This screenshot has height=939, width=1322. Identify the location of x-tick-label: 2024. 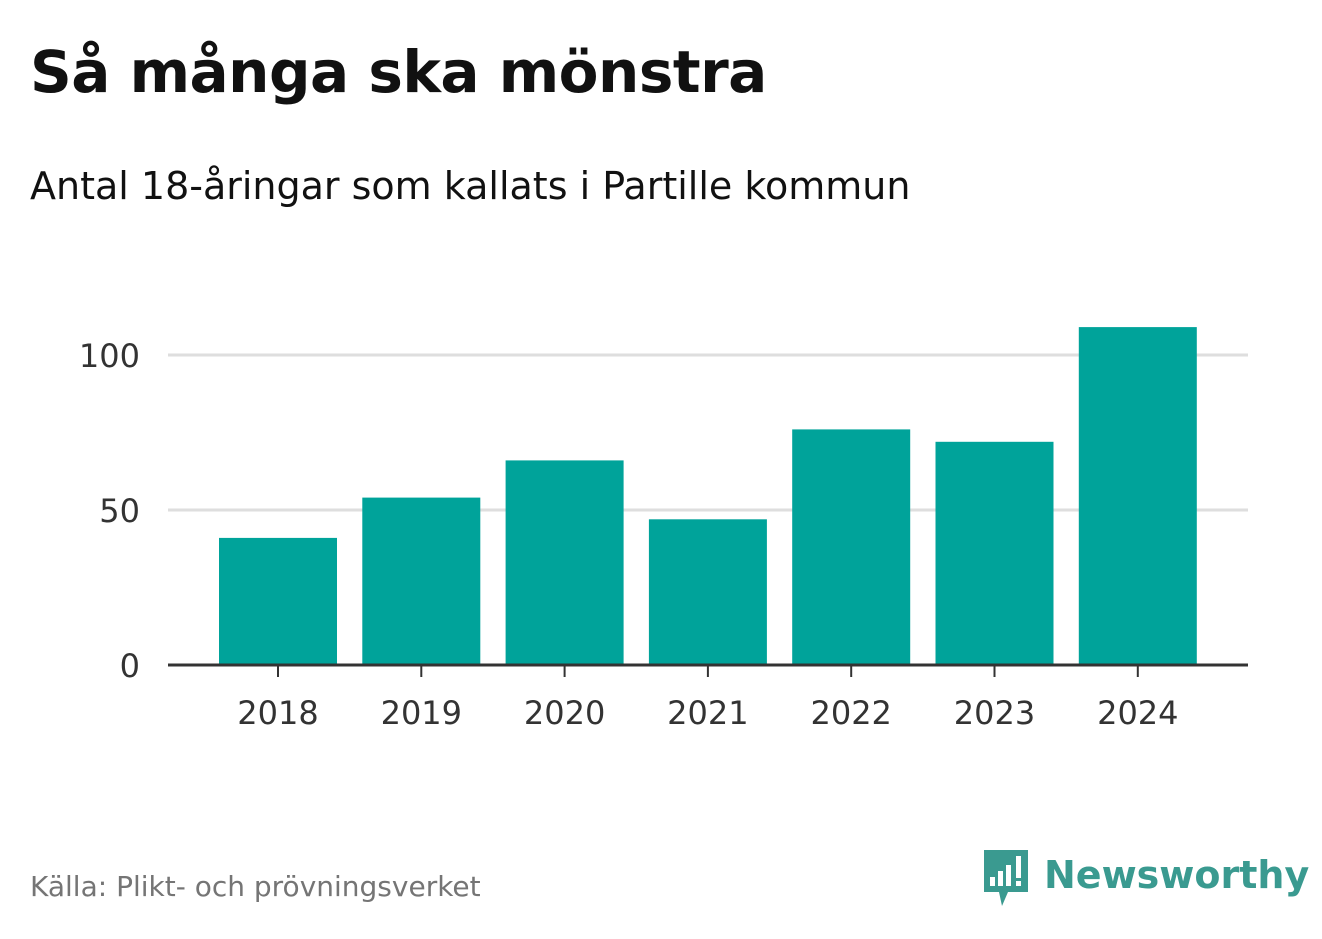
(1137, 713).